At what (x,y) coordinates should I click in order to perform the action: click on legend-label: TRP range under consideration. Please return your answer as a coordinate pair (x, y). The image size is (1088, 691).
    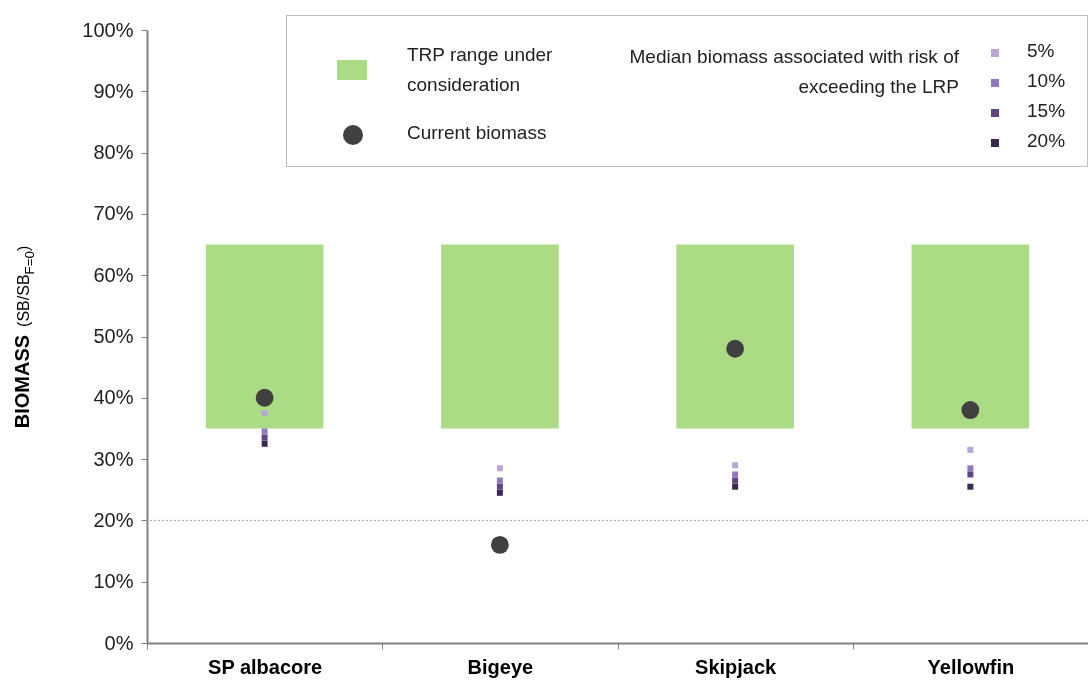
    Looking at the image, I should click on (480, 70).